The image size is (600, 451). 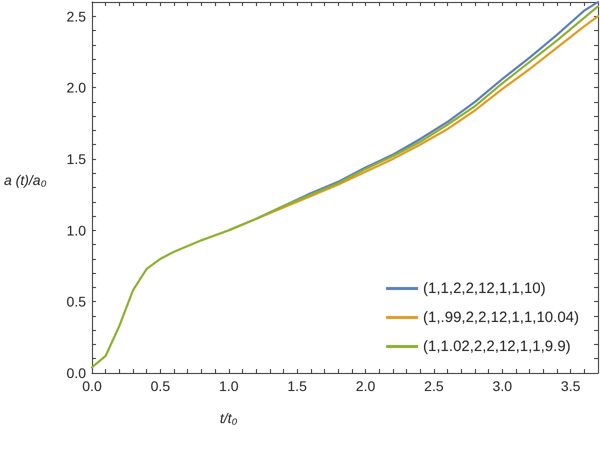 I want to click on x-tick-label: 1.0, so click(x=229, y=386).